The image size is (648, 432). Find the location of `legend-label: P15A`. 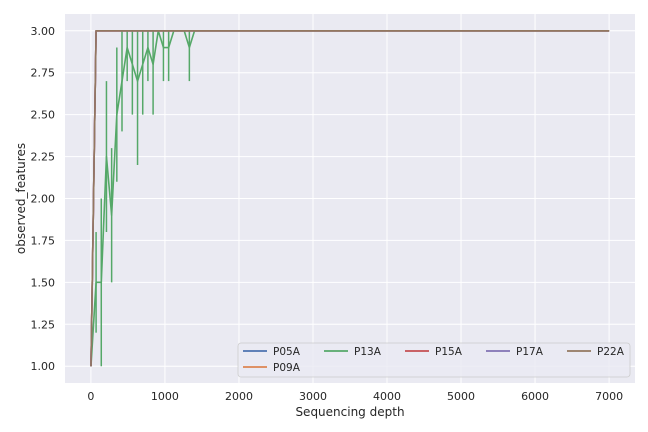

legend-label: P15A is located at coordinates (449, 352).